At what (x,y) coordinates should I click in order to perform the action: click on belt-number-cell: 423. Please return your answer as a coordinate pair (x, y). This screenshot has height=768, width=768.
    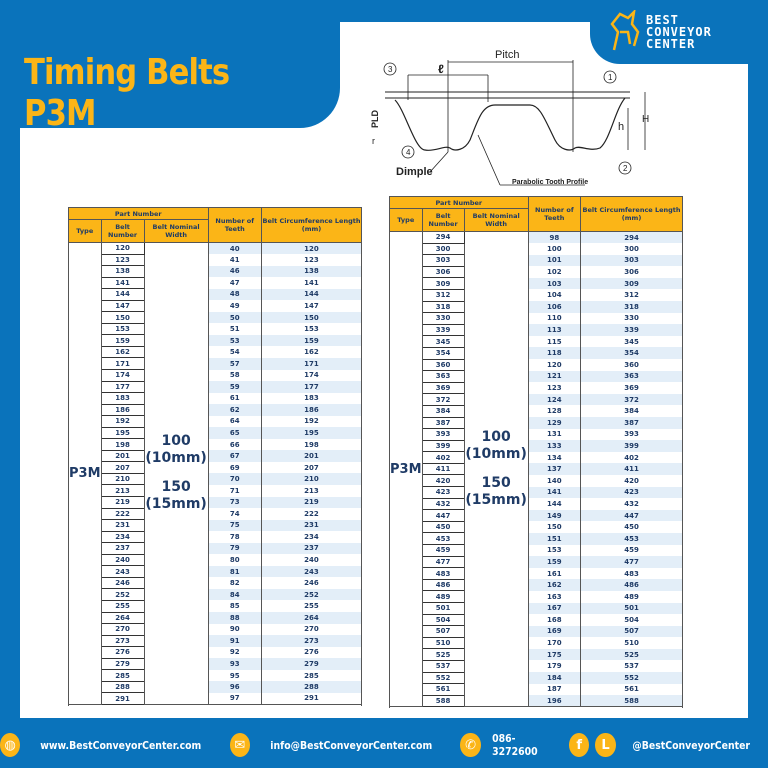
    Looking at the image, I should click on (443, 492).